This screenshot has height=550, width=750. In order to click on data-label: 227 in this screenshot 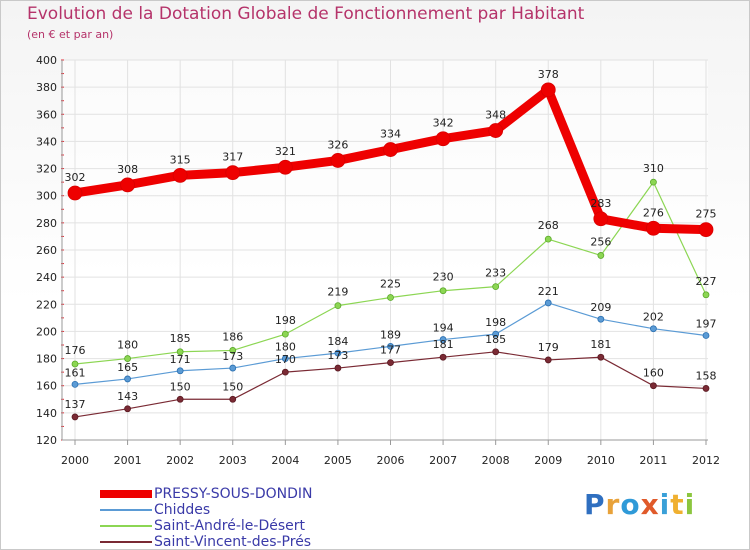, I will do `click(706, 281)`.